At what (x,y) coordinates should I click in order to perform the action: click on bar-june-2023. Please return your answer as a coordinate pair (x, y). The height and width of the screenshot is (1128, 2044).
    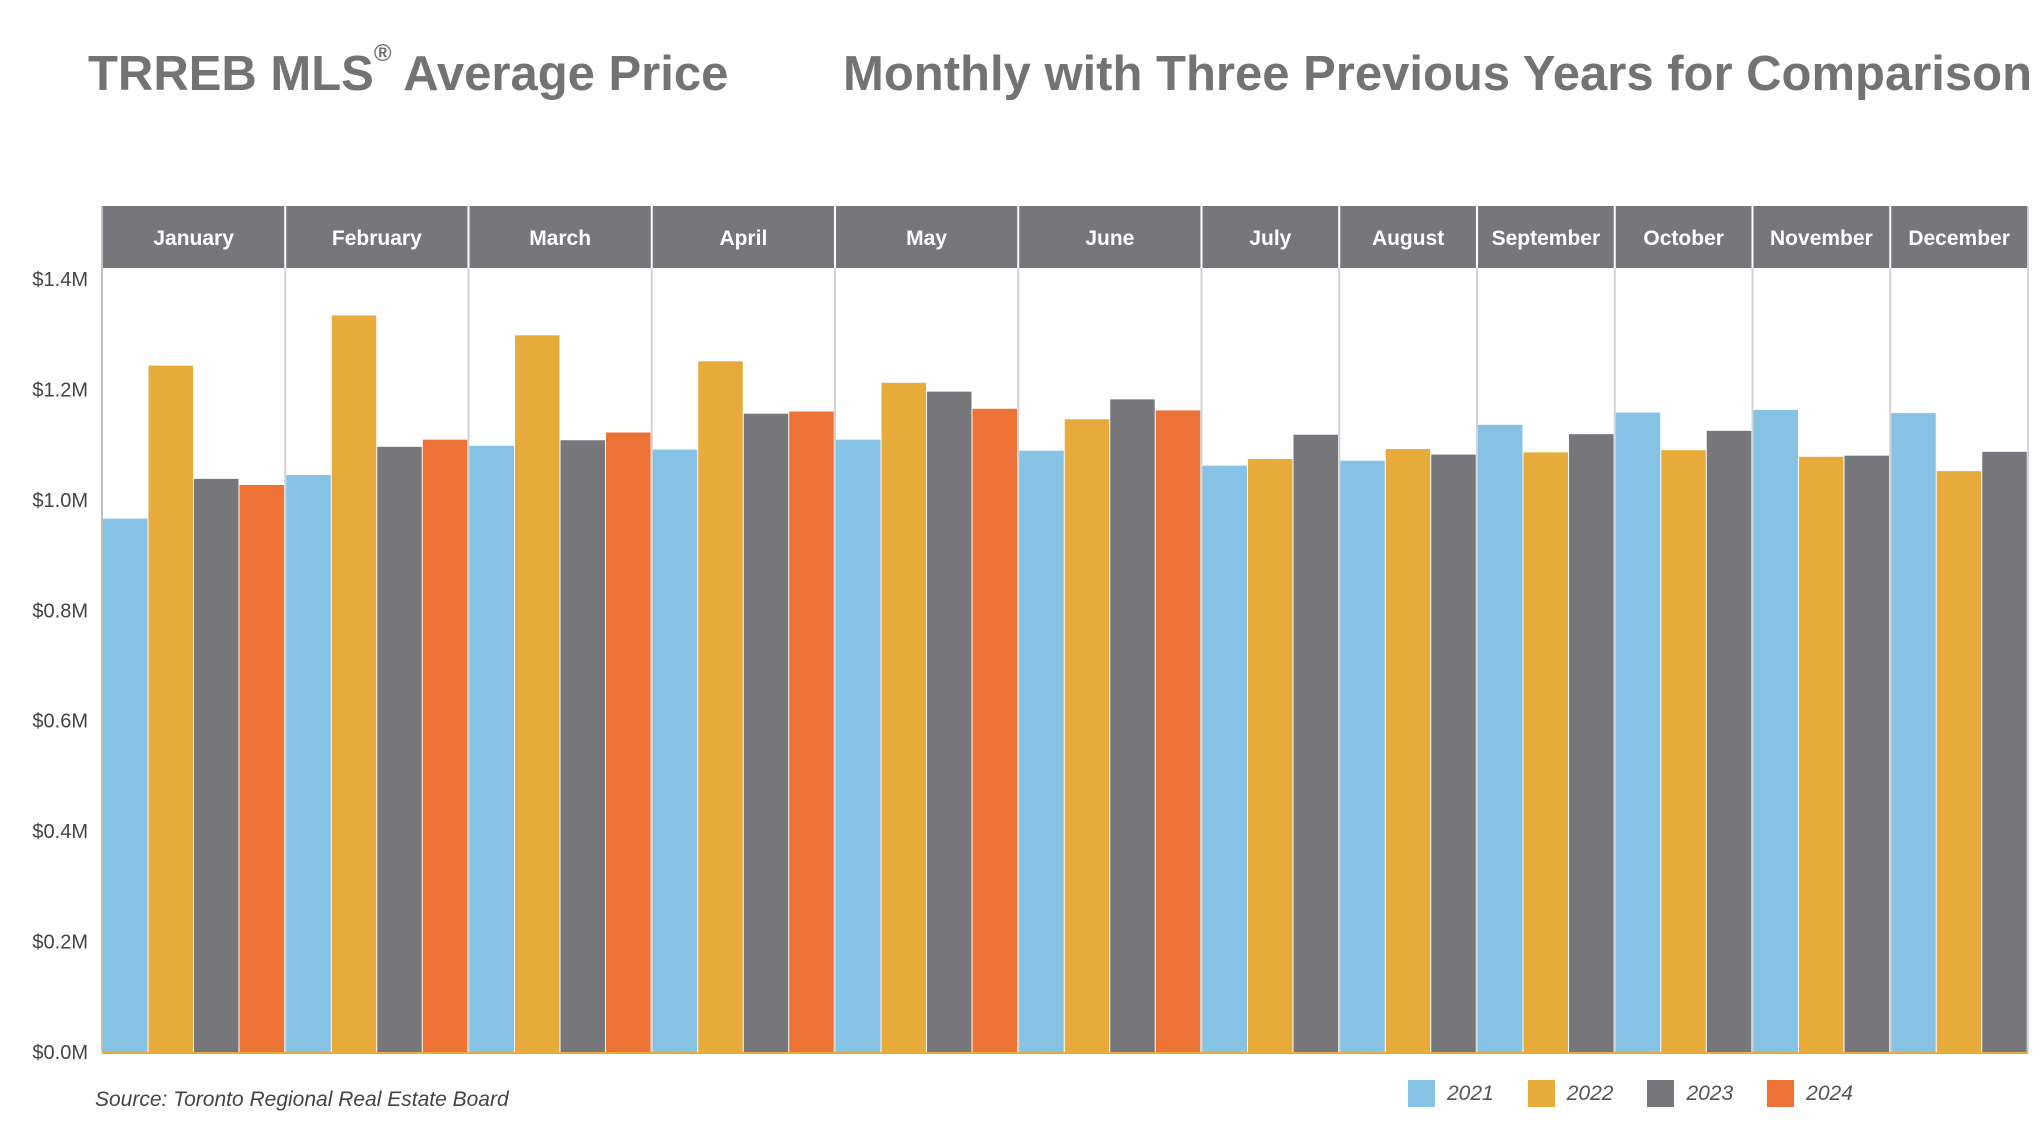
    Looking at the image, I should click on (1132, 725).